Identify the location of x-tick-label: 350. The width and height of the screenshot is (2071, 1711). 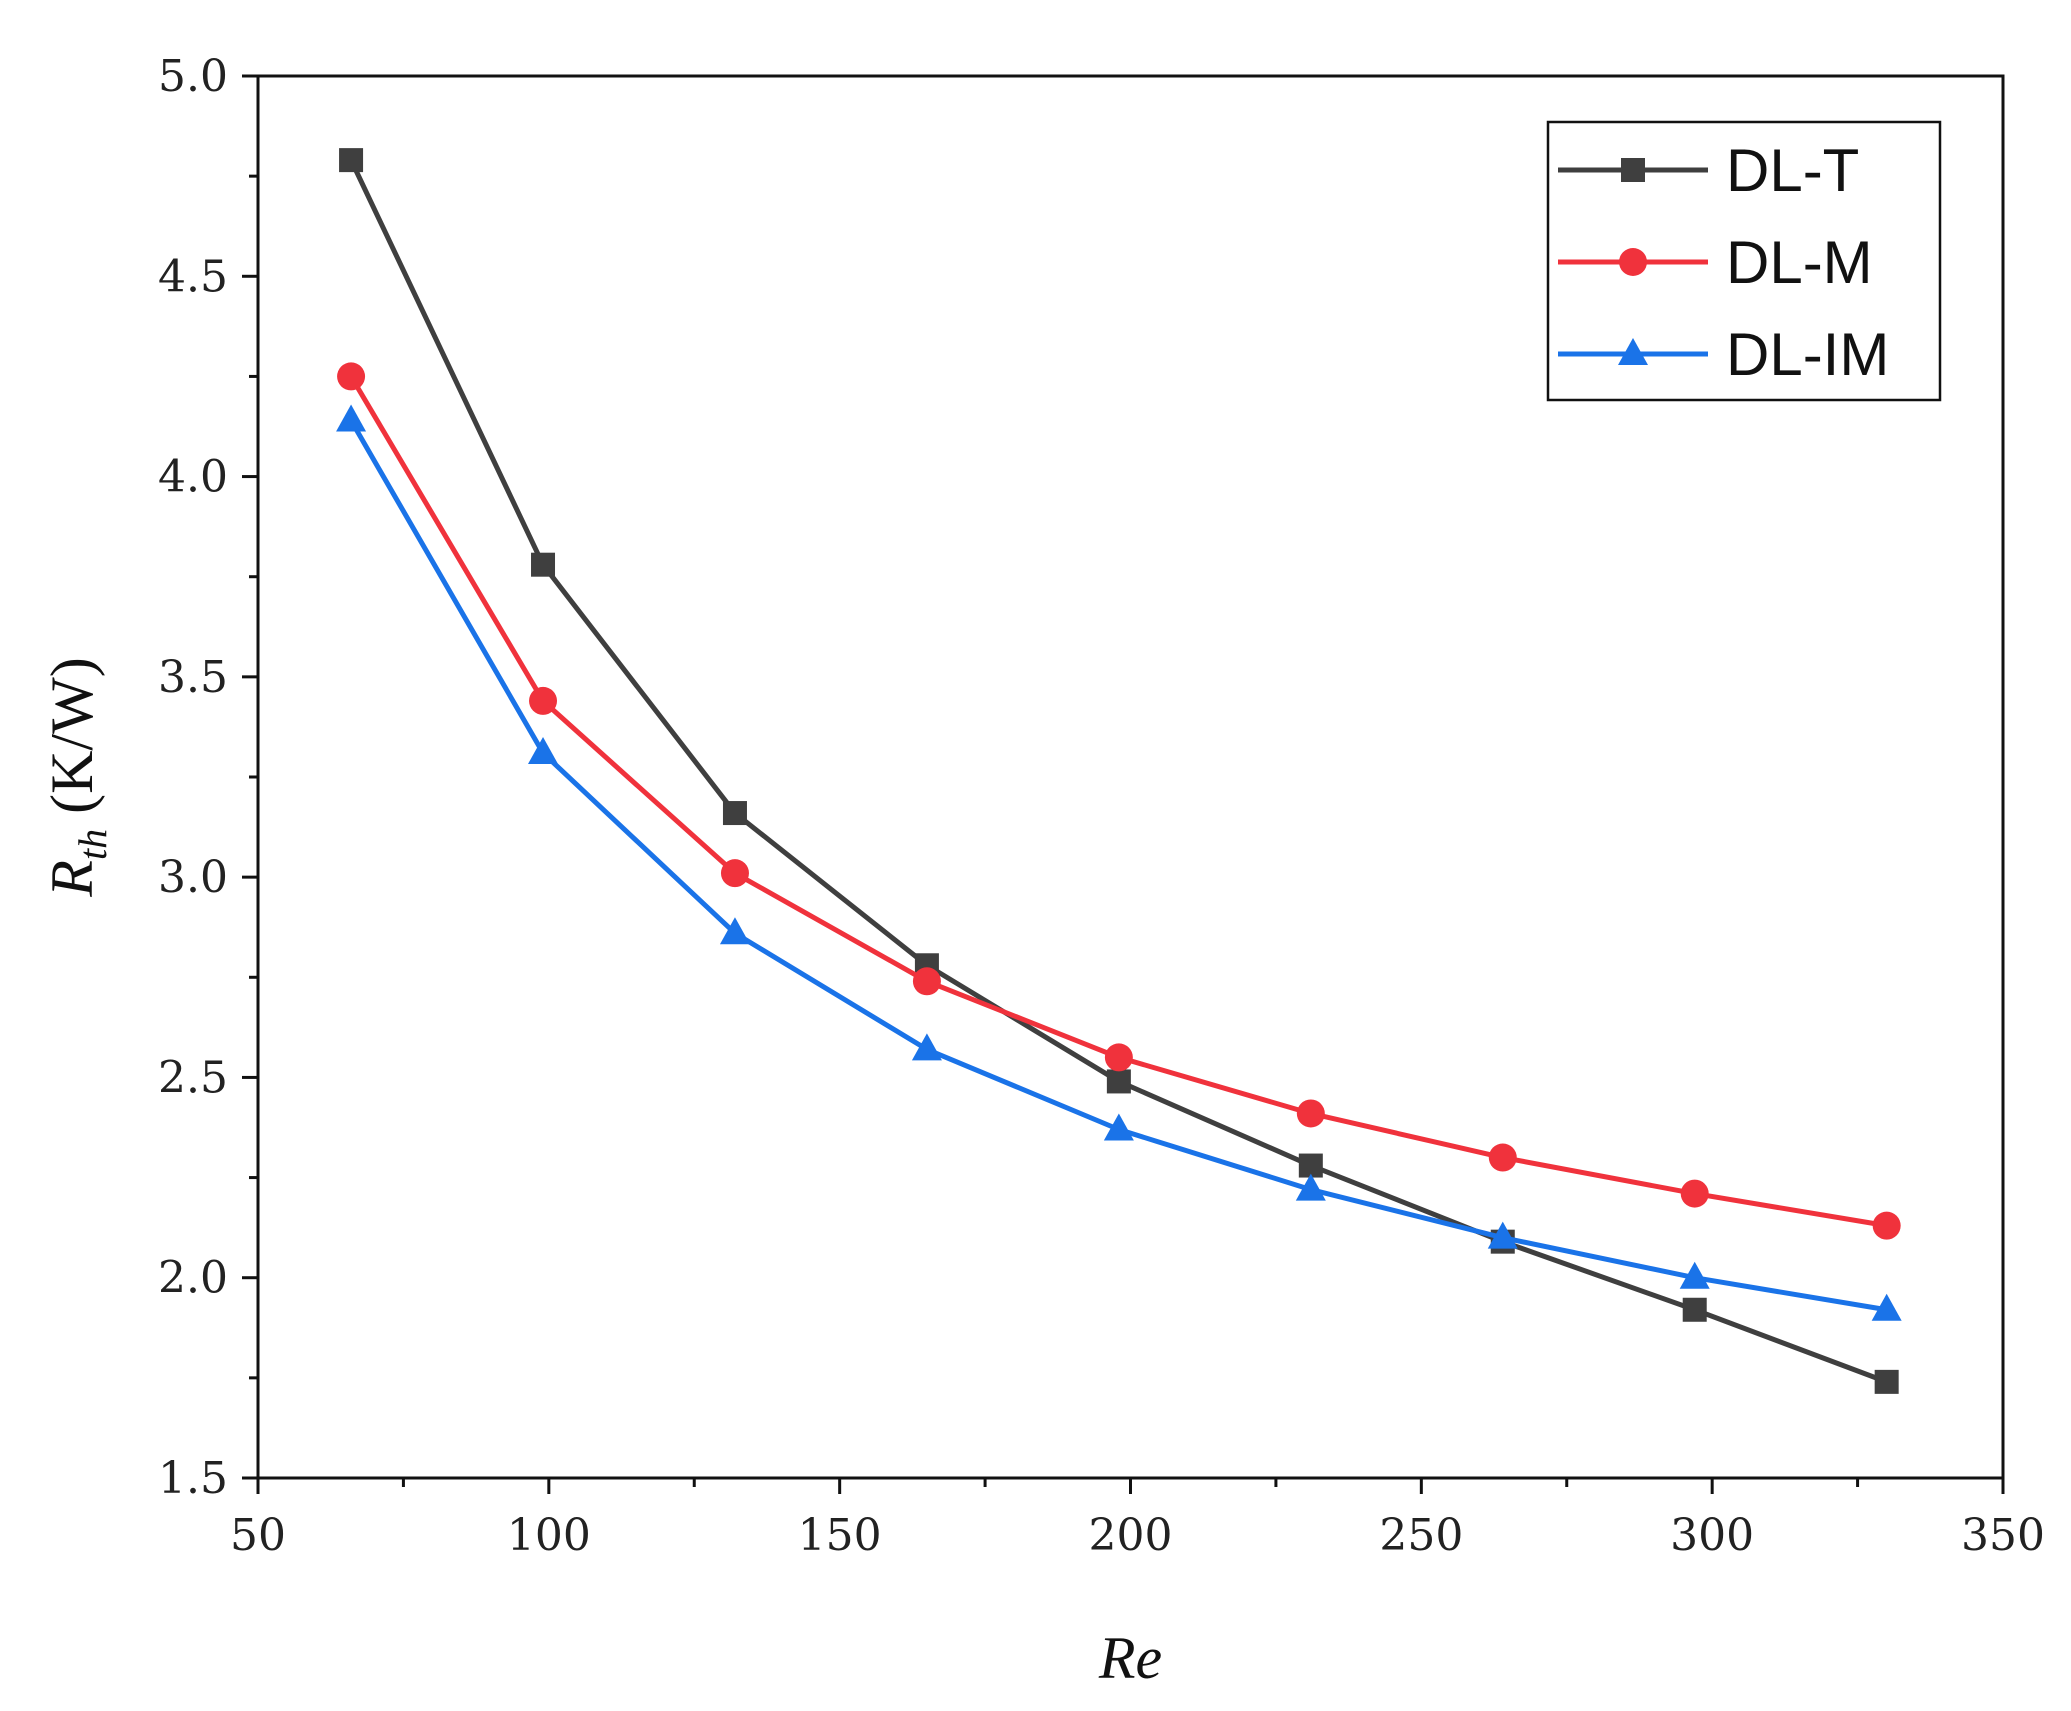
(2003, 1535).